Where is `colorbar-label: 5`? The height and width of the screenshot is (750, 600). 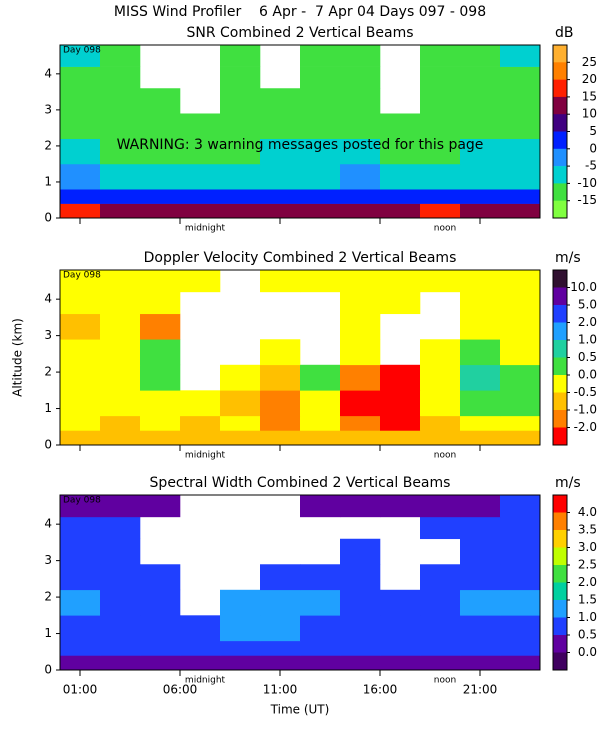
colorbar-label: 5 is located at coordinates (593, 131).